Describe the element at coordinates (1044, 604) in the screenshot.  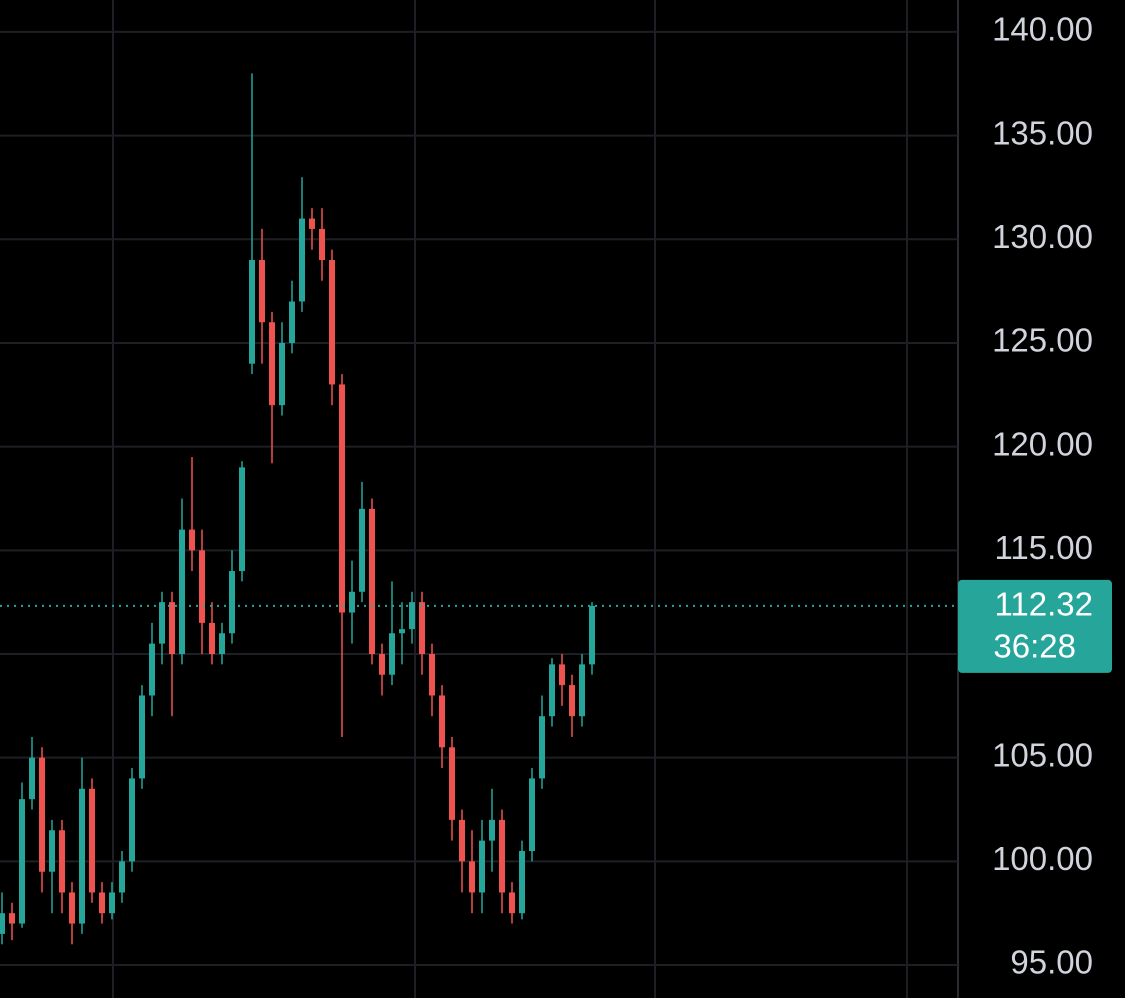
I see `last-price-label: 112.32` at that location.